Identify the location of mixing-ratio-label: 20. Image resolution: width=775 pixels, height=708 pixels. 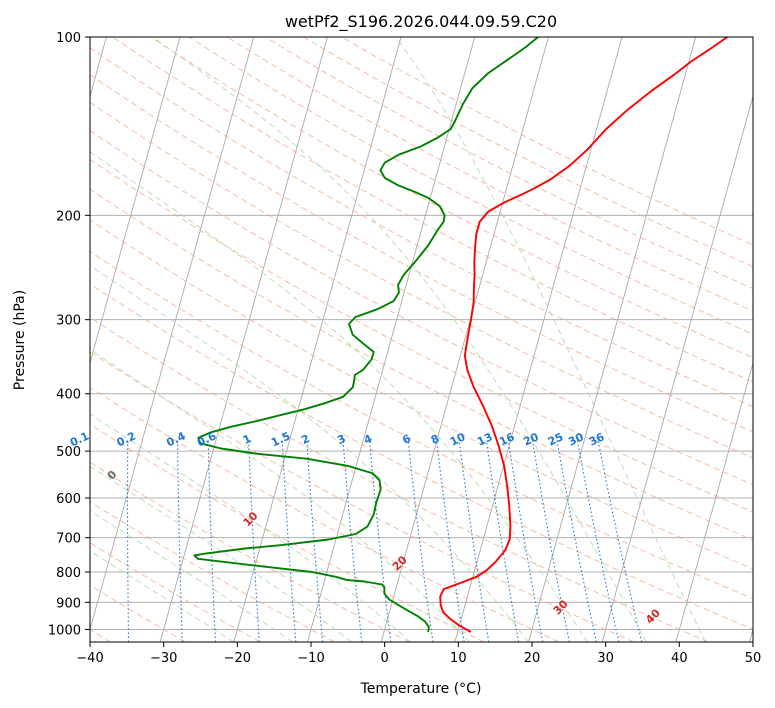
(531, 439).